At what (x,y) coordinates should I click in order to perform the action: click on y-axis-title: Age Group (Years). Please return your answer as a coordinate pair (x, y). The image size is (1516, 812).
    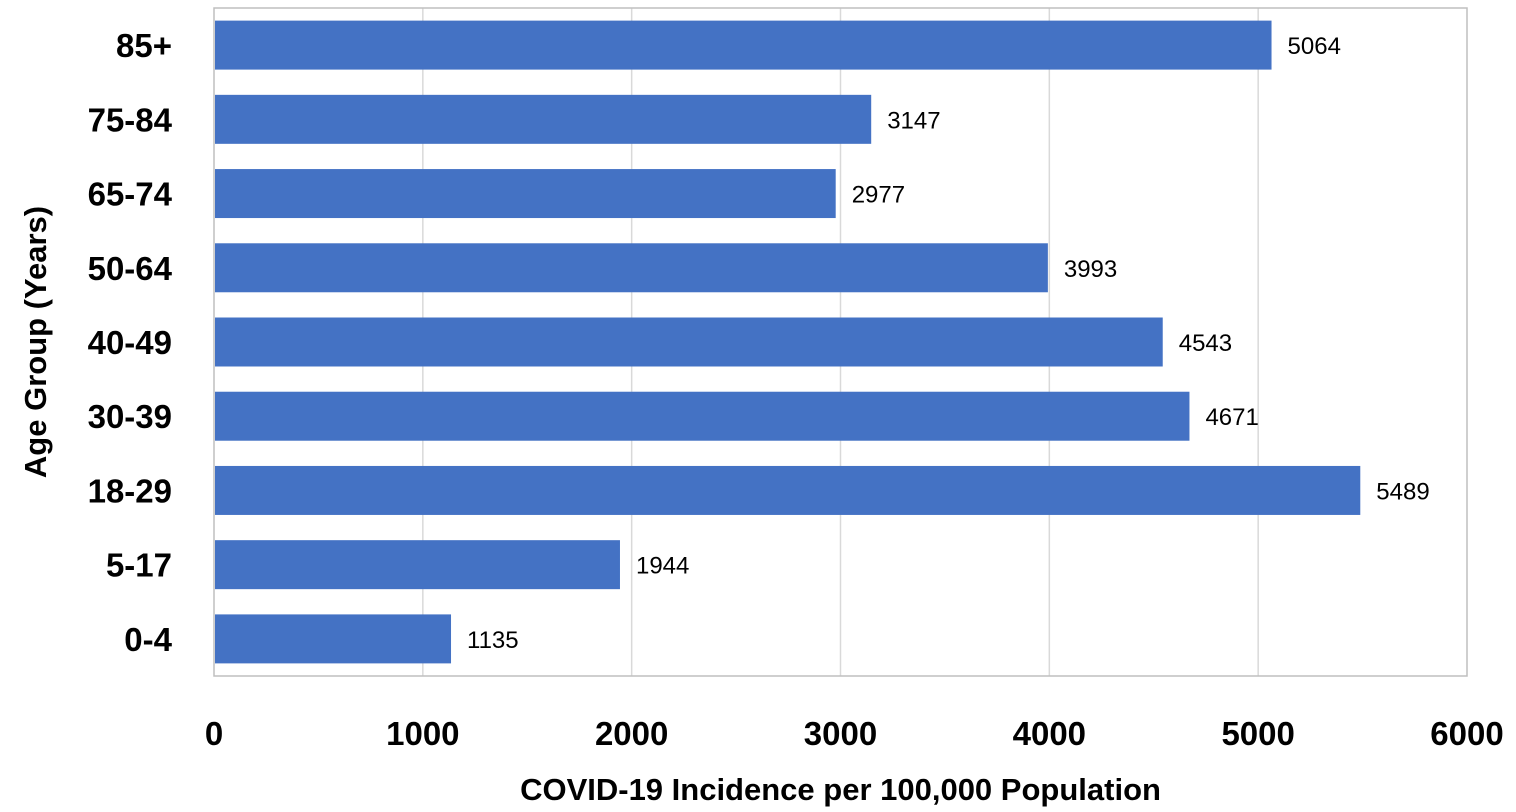
    Looking at the image, I should click on (35, 342).